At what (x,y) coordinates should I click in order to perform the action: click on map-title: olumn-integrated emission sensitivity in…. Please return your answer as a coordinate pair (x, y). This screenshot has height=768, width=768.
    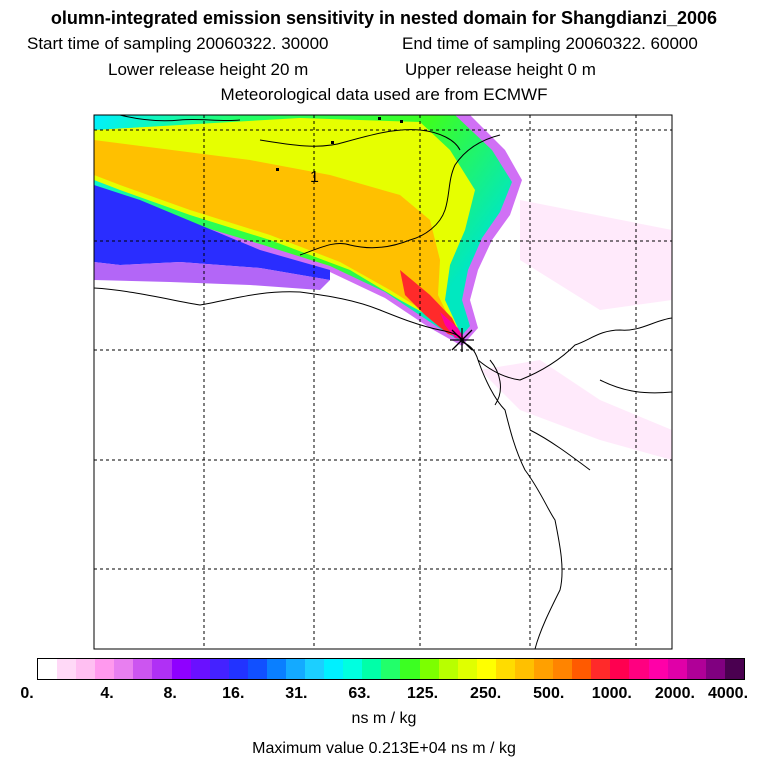
    Looking at the image, I should click on (384, 18).